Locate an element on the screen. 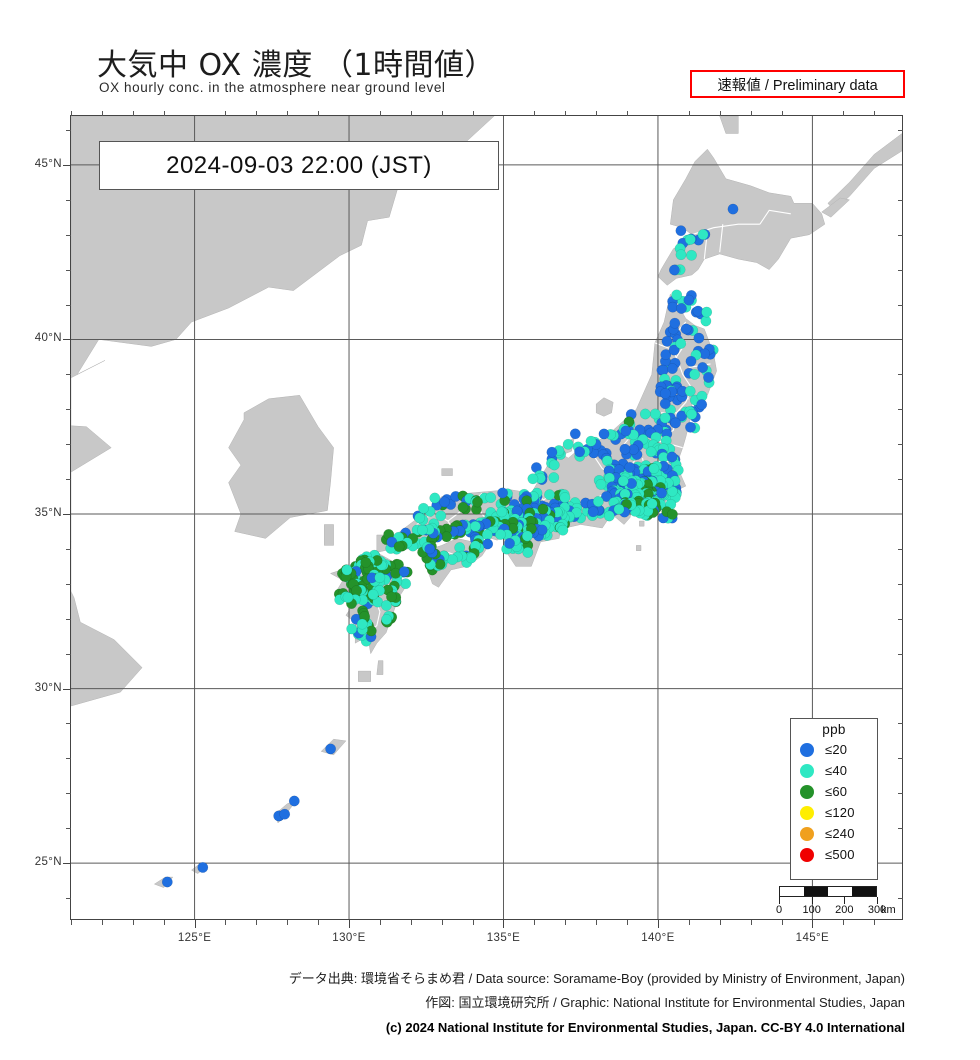 The image size is (980, 1060). scalebar-label: 200 is located at coordinates (844, 910).